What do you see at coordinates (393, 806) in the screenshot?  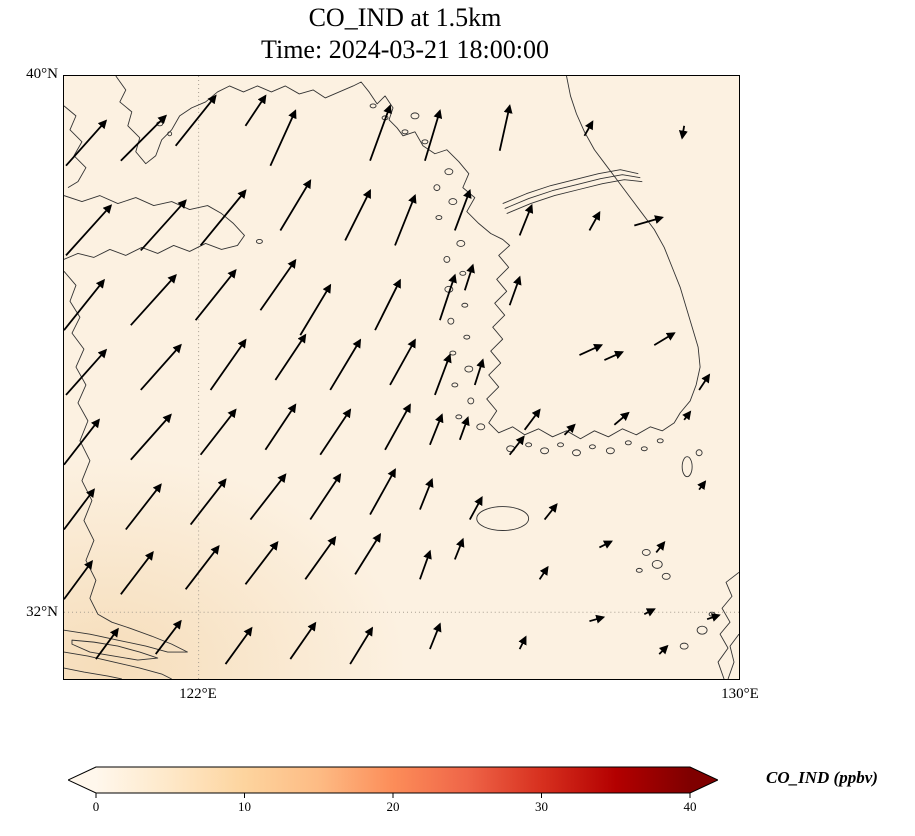 I see `colorbar-tick-label: 20` at bounding box center [393, 806].